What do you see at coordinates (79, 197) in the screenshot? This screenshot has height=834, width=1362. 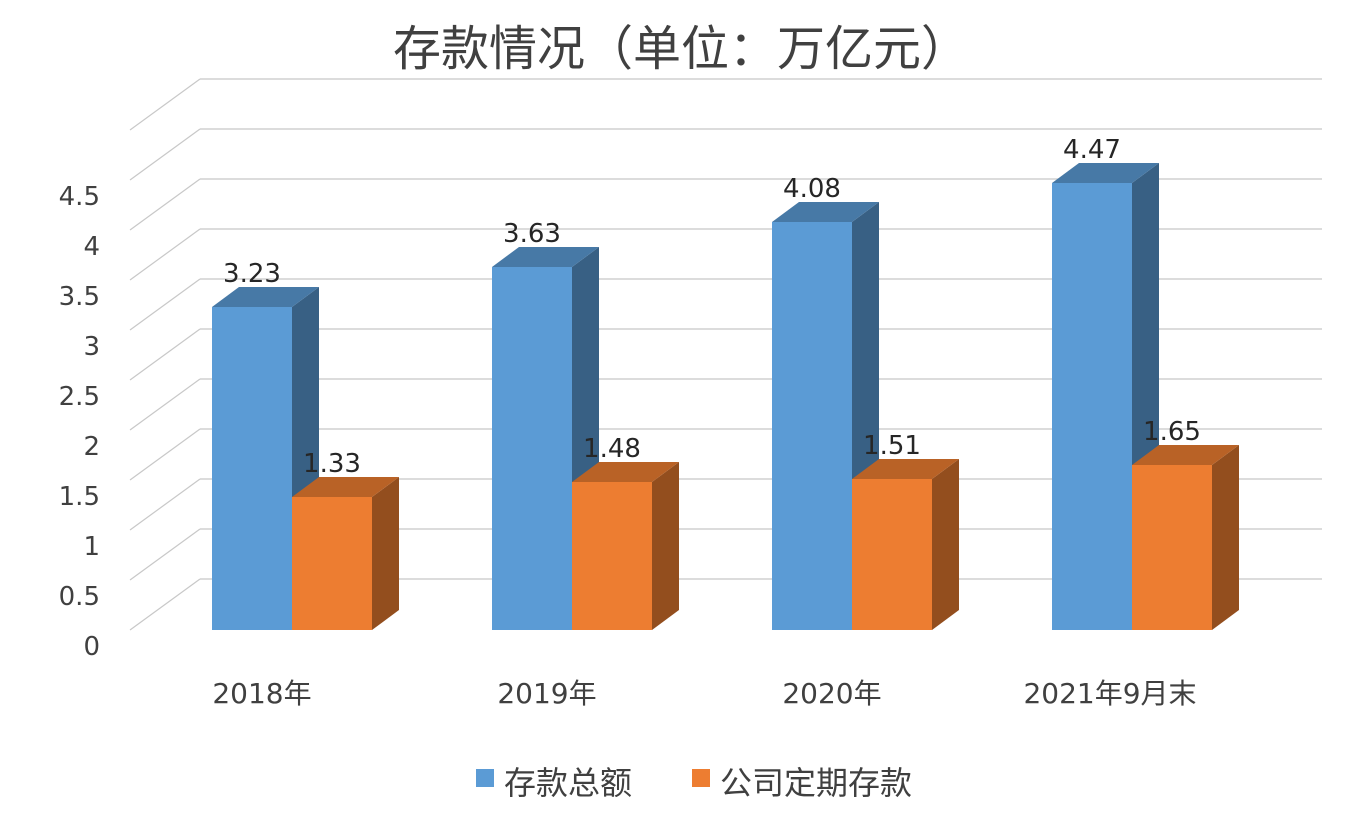 I see `y-tick-label: 4.5` at bounding box center [79, 197].